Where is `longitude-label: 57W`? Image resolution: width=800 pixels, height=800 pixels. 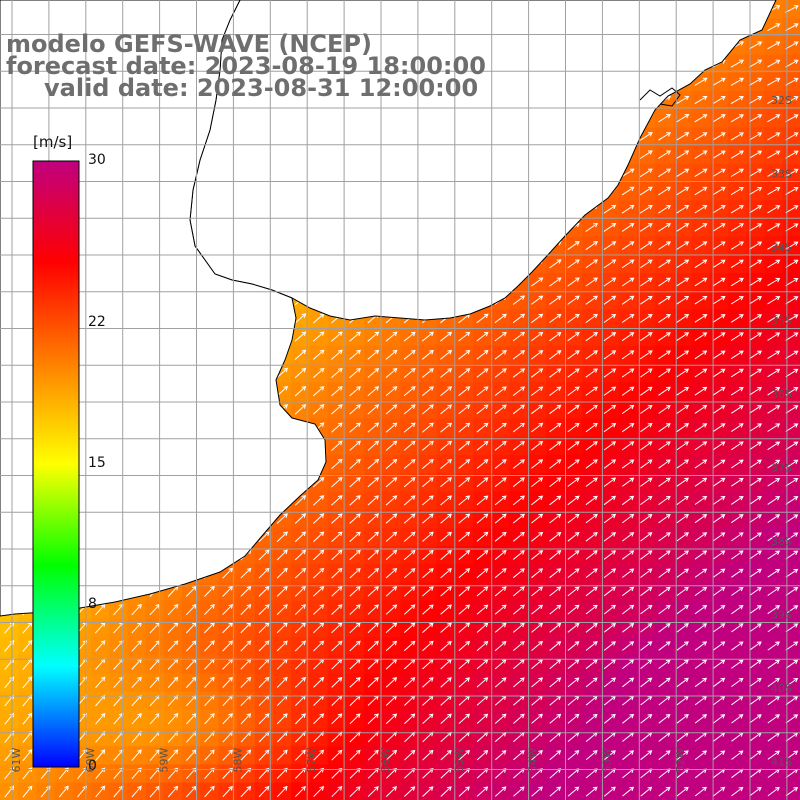 longitude-label: 57W is located at coordinates (311, 759).